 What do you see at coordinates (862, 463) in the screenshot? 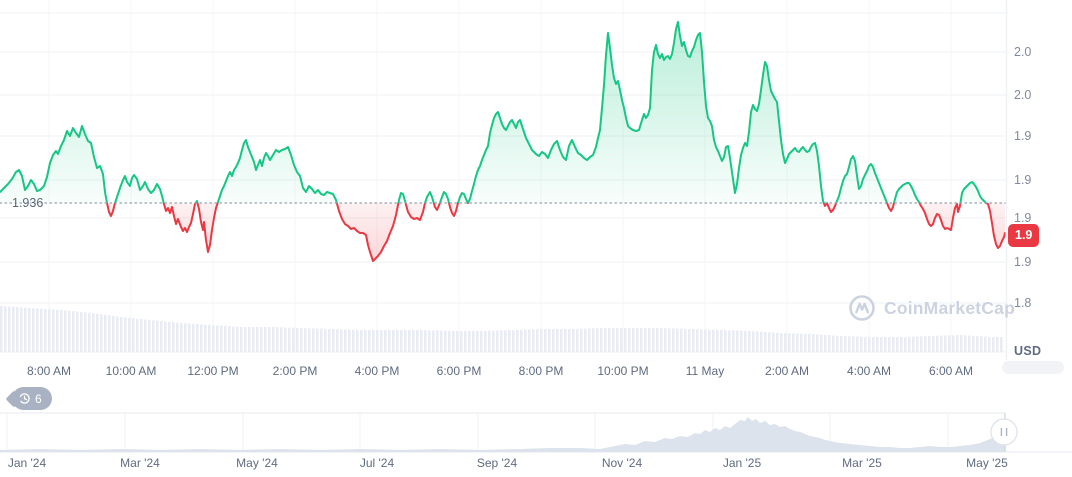
I see `date-axis-tick-label: Mar '25` at bounding box center [862, 463].